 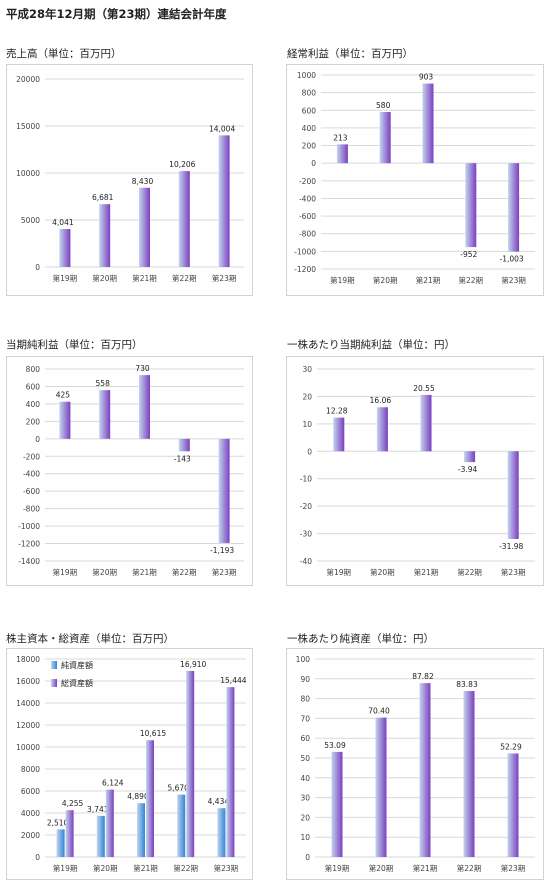 I want to click on y-tick-label: -600, so click(x=307, y=216).